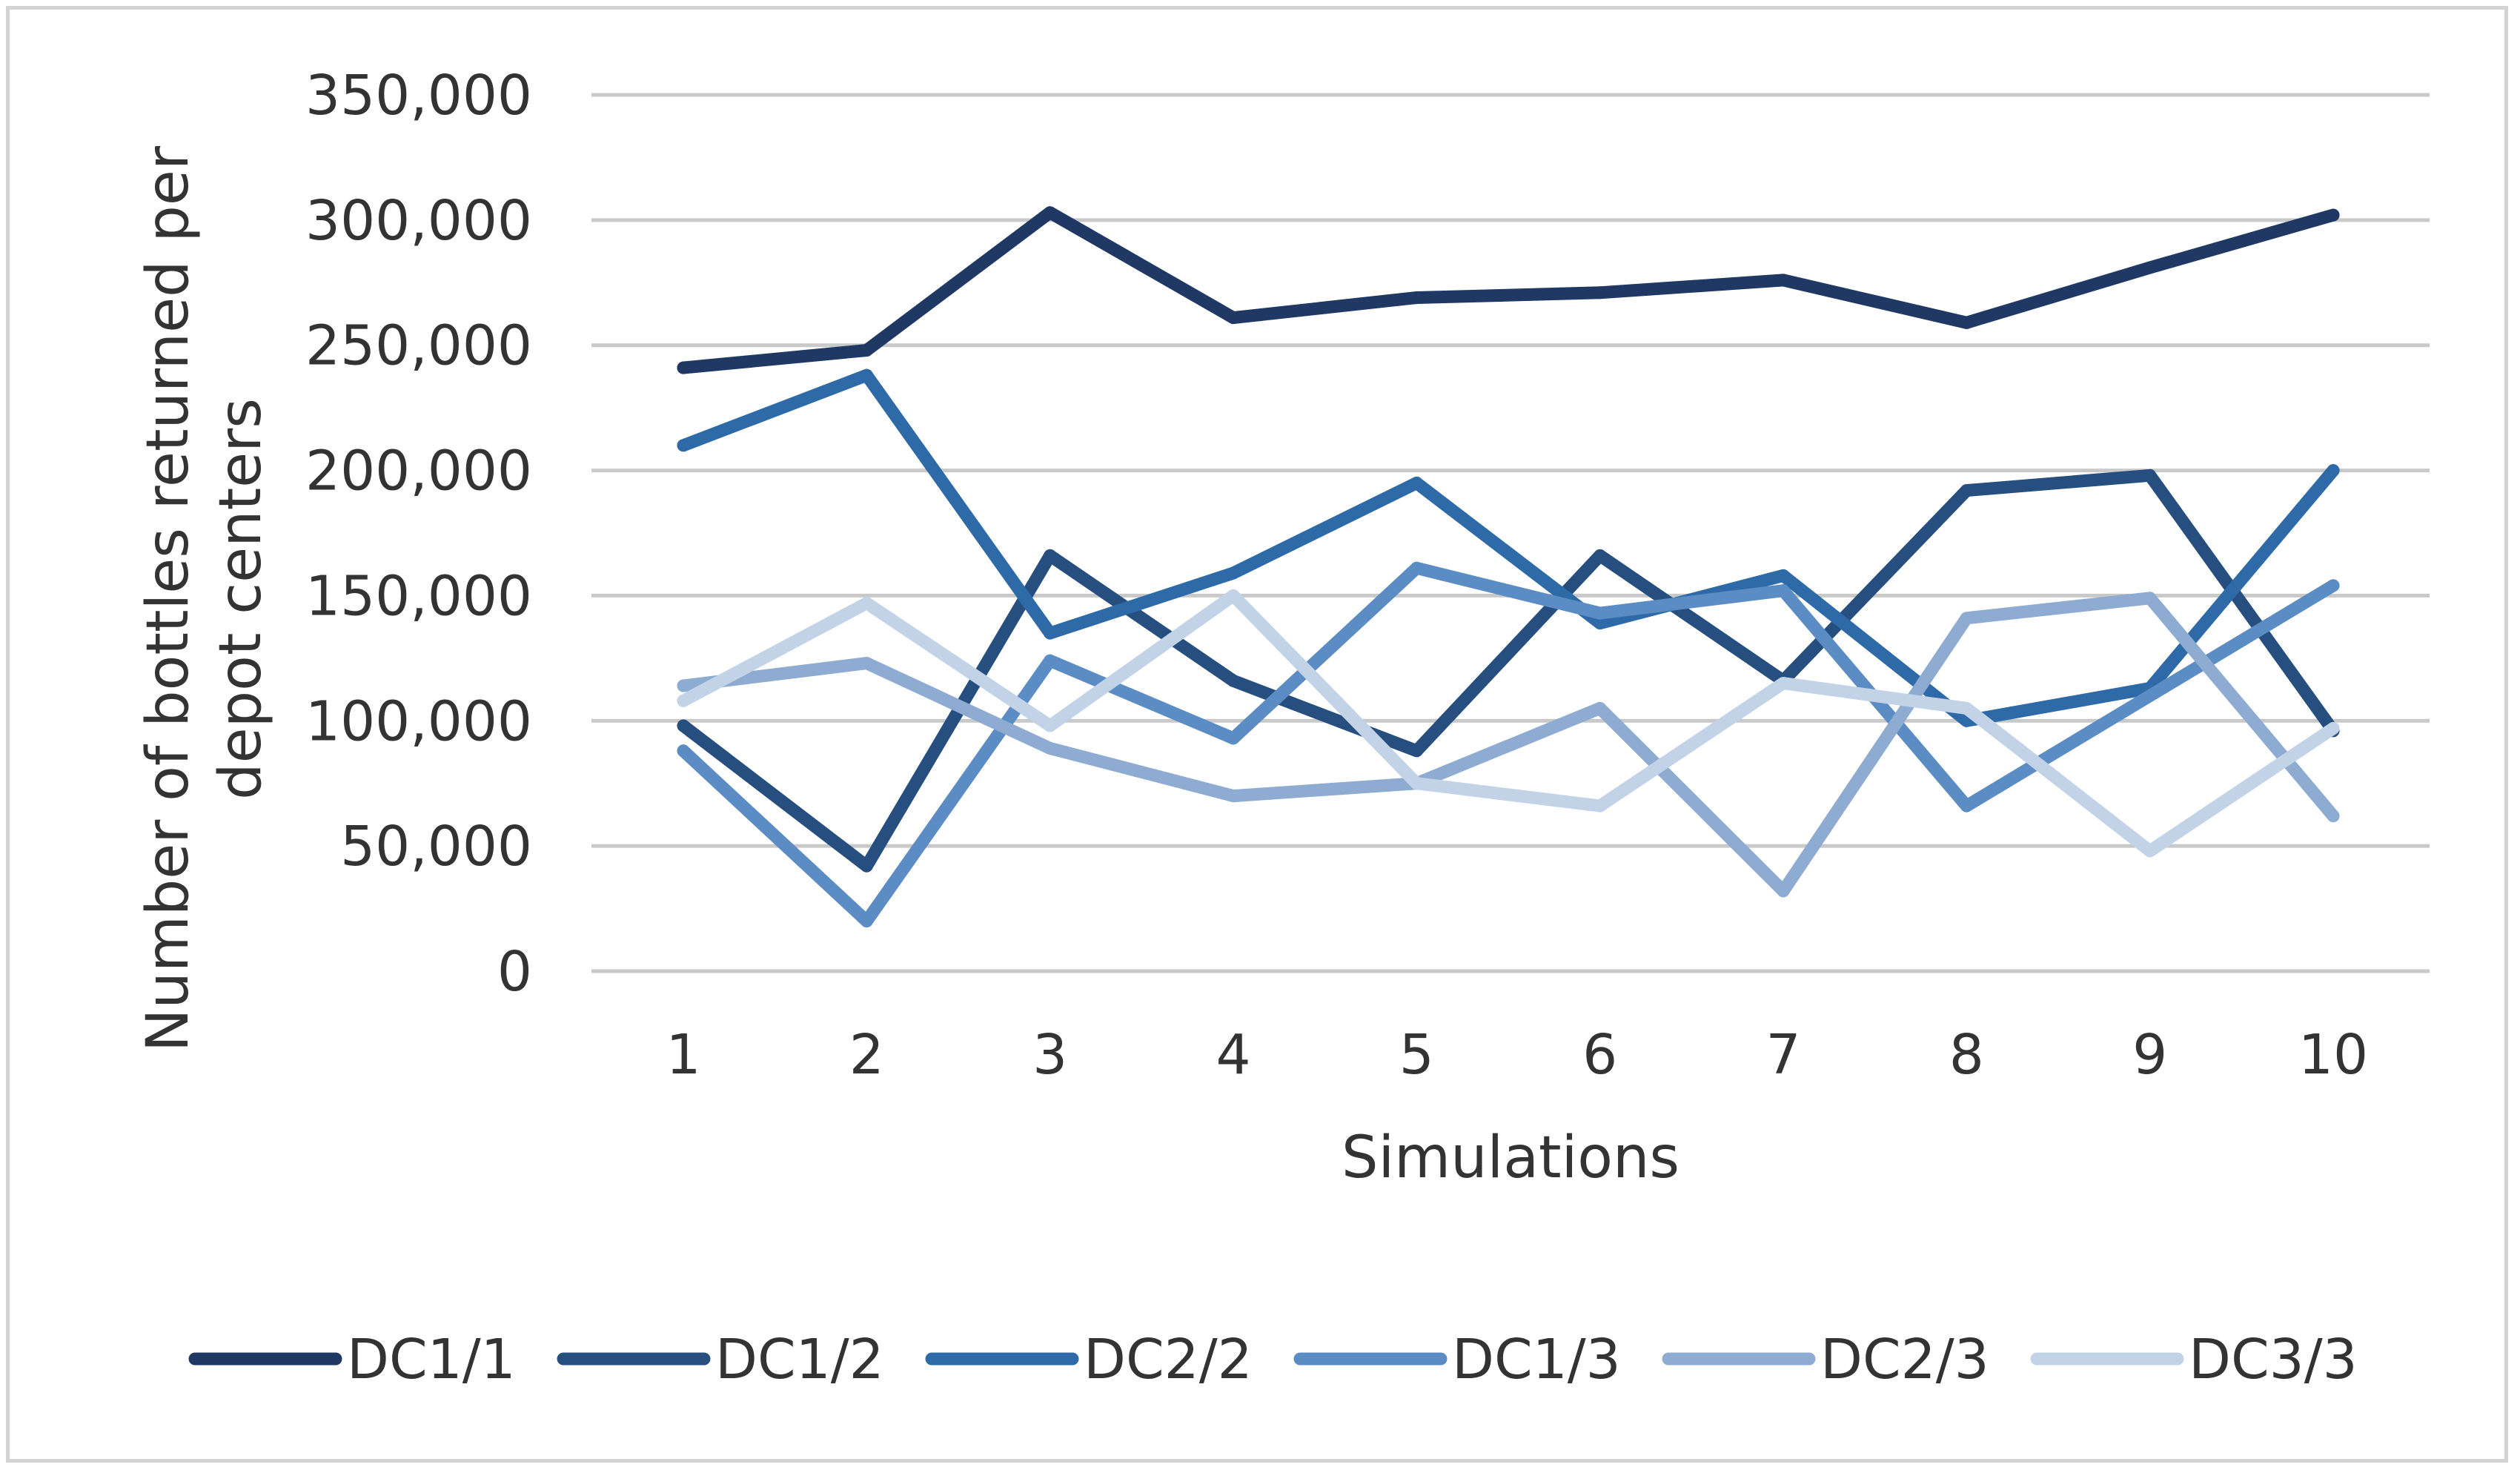 Image resolution: width=2520 pixels, height=1476 pixels. What do you see at coordinates (419, 721) in the screenshot?
I see `y-tick-label: 100,000` at bounding box center [419, 721].